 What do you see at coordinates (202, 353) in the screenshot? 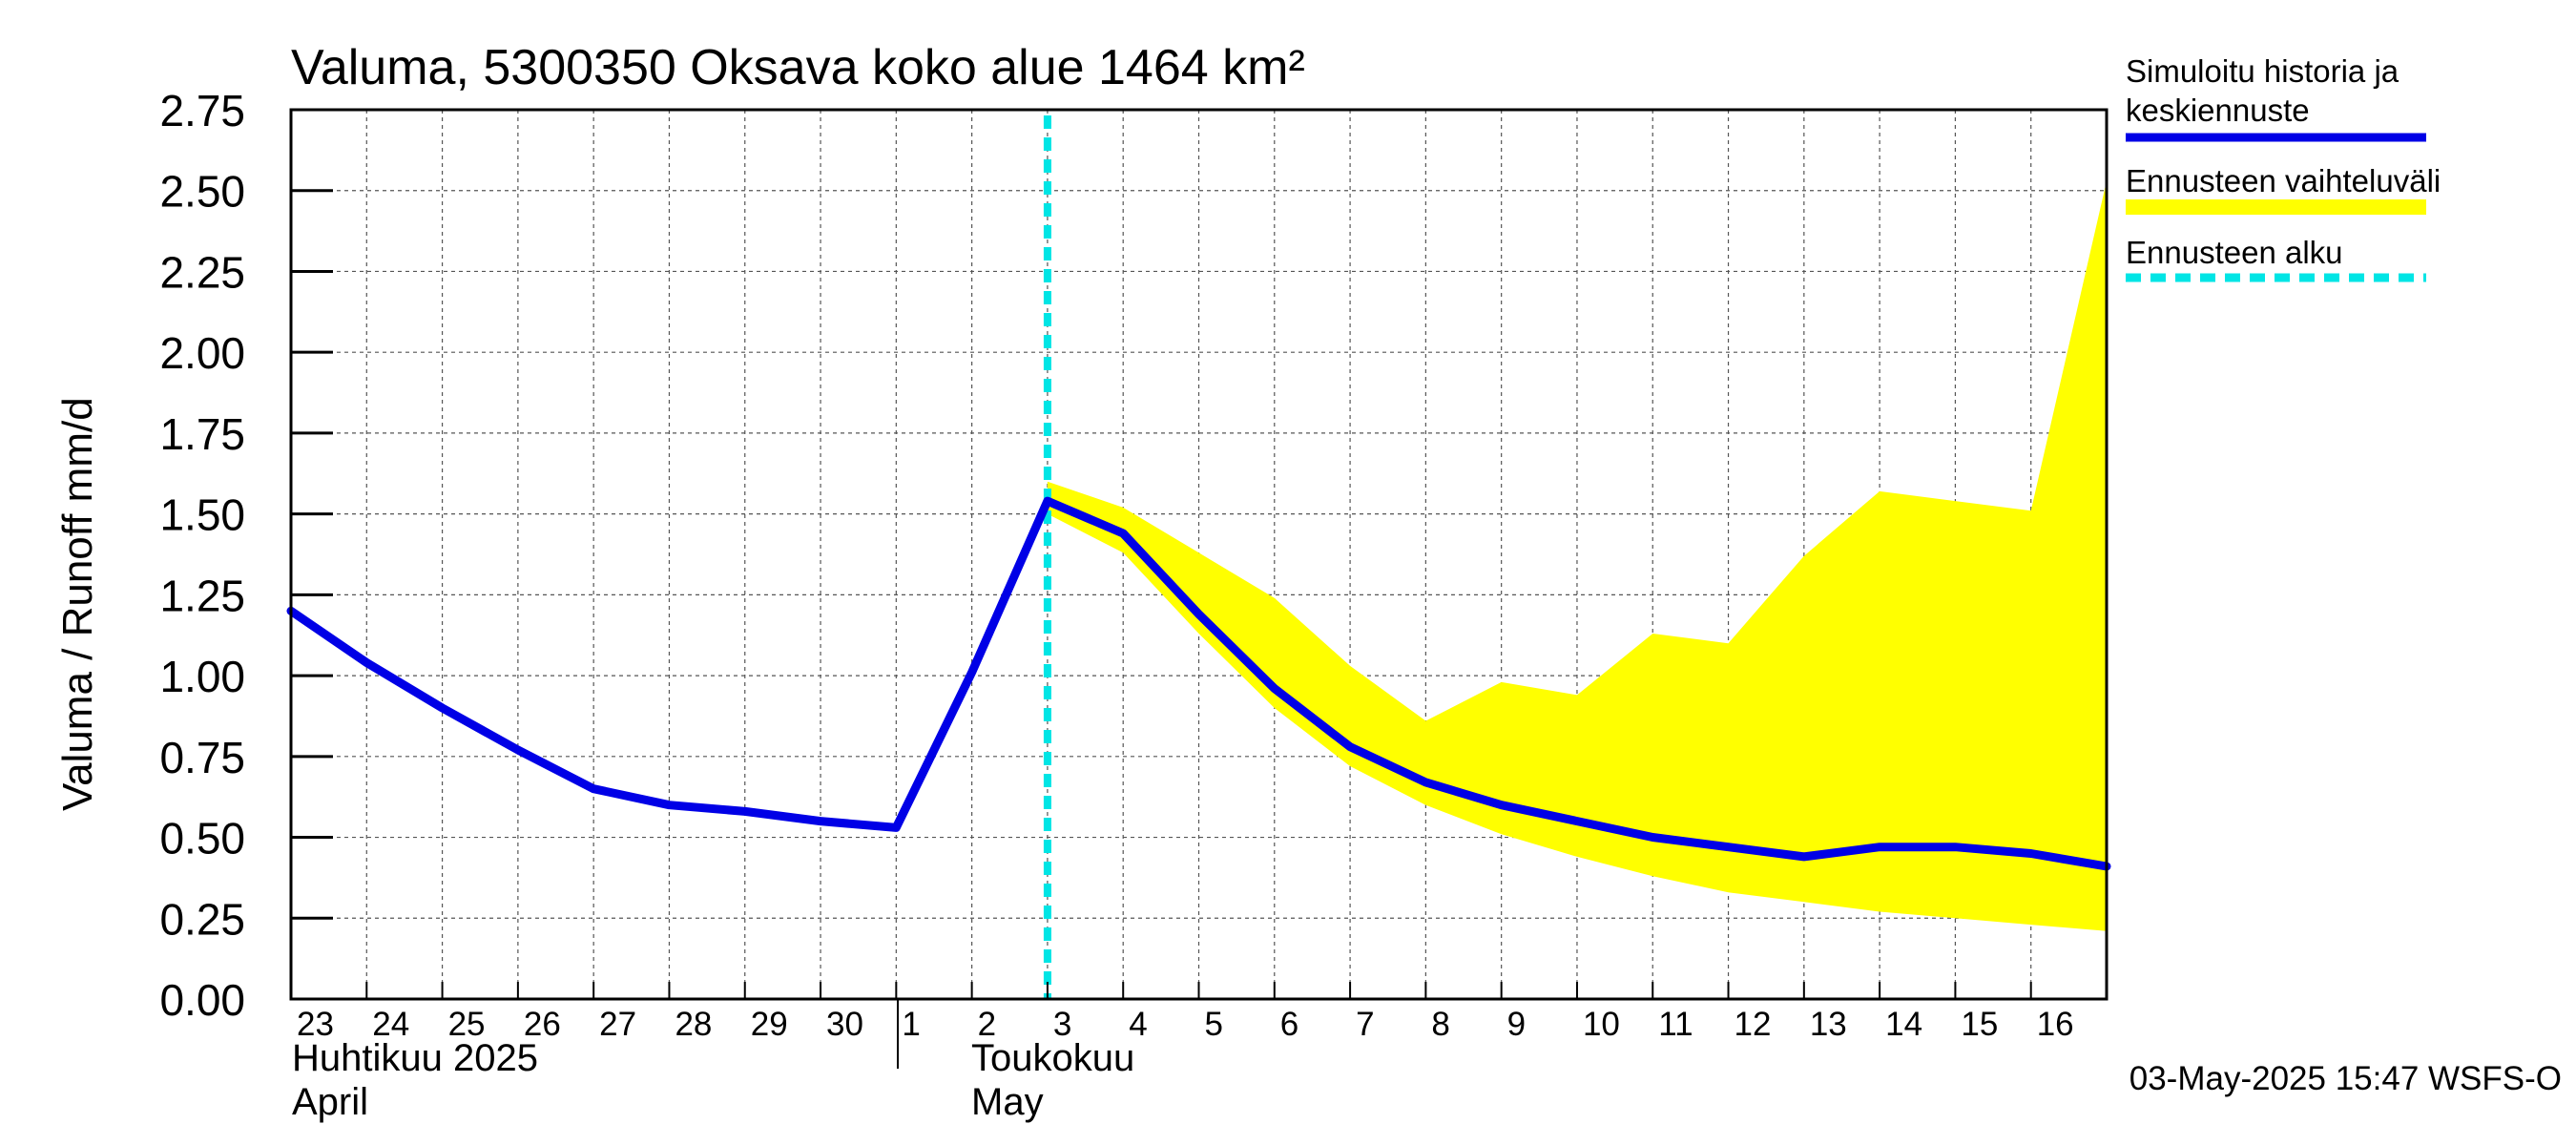
I see `y-tick-label: 2.00` at bounding box center [202, 353].